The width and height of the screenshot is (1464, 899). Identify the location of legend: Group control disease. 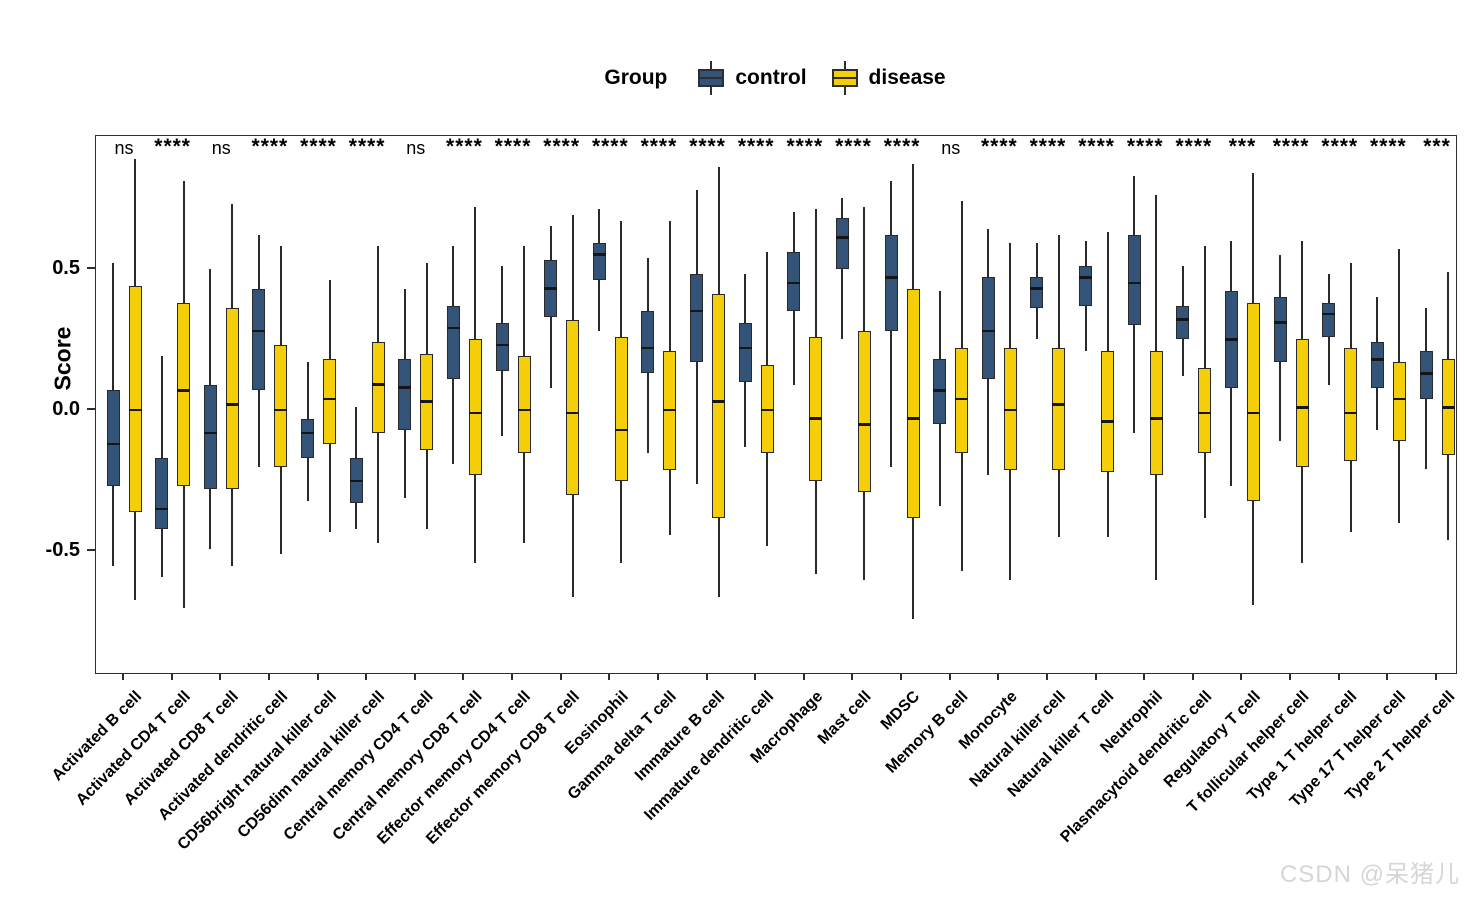
(775, 78).